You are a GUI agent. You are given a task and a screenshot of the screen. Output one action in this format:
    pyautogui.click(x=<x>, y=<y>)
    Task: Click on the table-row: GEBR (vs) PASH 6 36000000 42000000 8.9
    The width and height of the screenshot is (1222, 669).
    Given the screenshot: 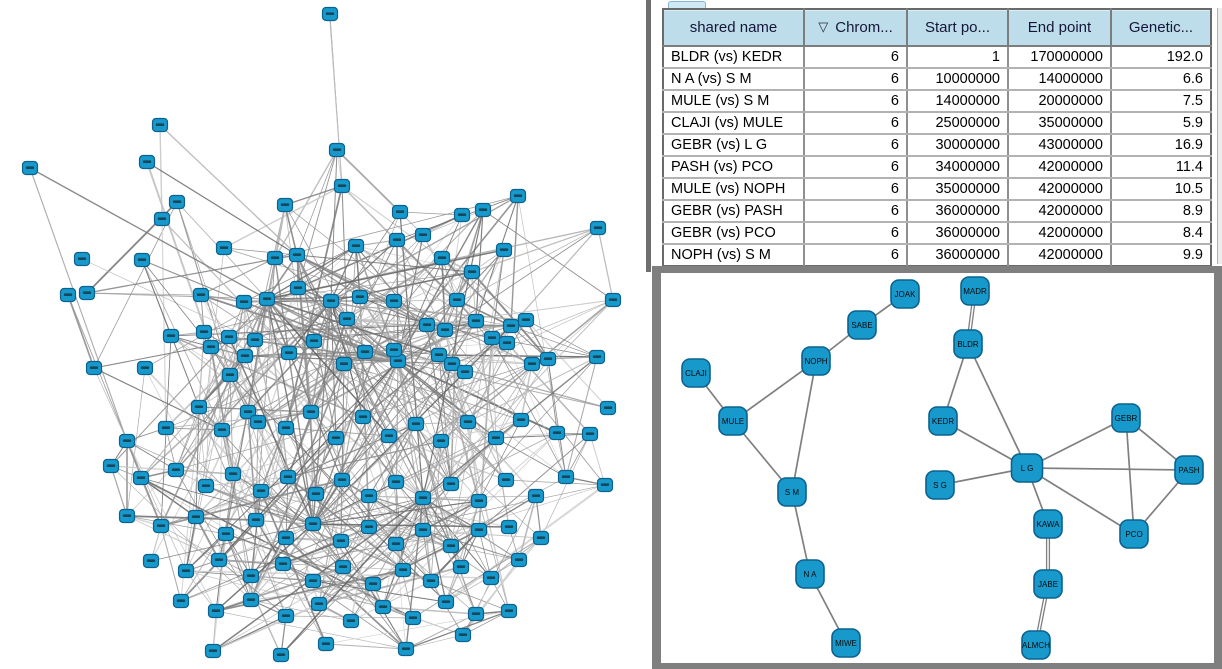 What is the action you would take?
    pyautogui.click(x=937, y=211)
    